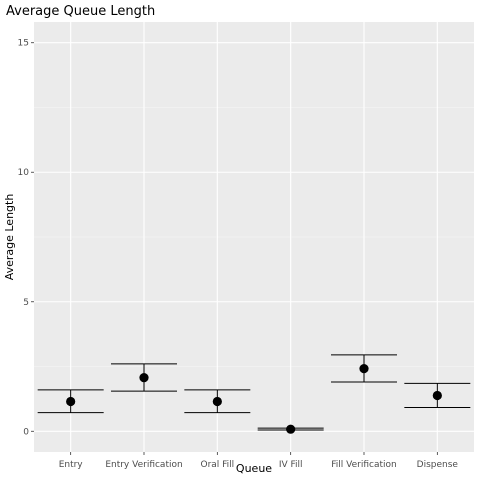 Image resolution: width=480 pixels, height=480 pixels. I want to click on x-tick-label: Oral Fill, so click(217, 465).